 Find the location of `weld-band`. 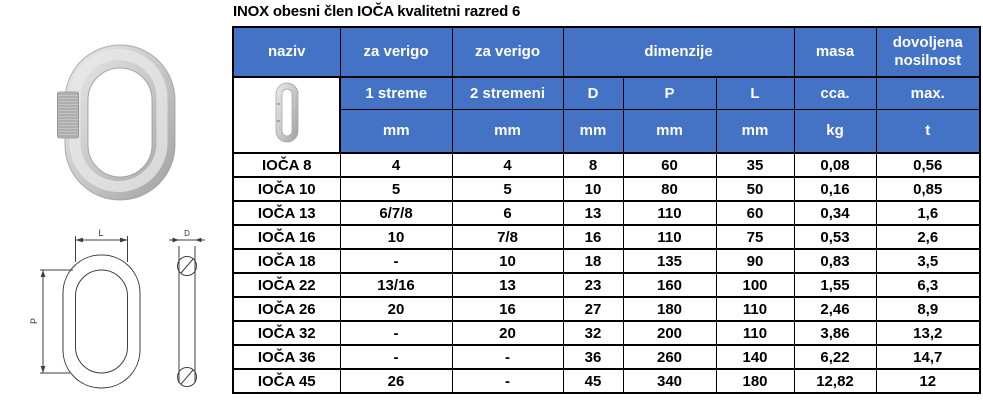

weld-band is located at coordinates (68, 115).